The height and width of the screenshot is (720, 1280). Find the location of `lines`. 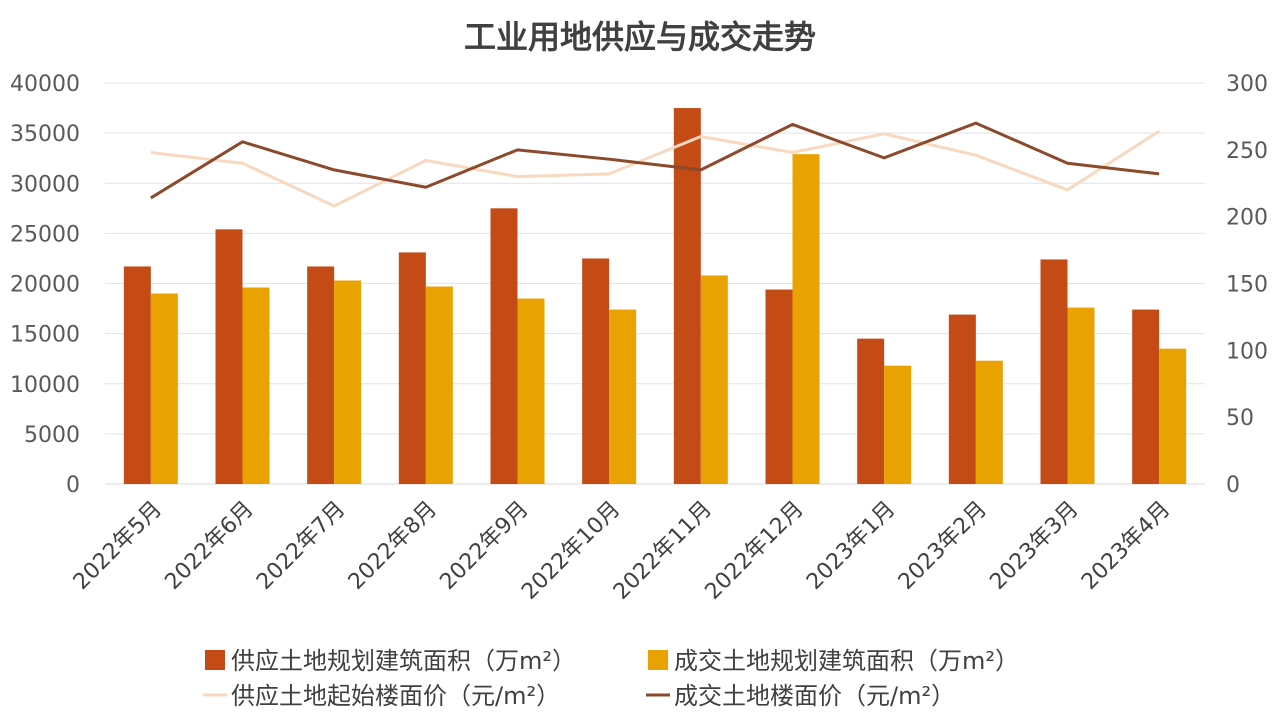

lines is located at coordinates (655, 164).